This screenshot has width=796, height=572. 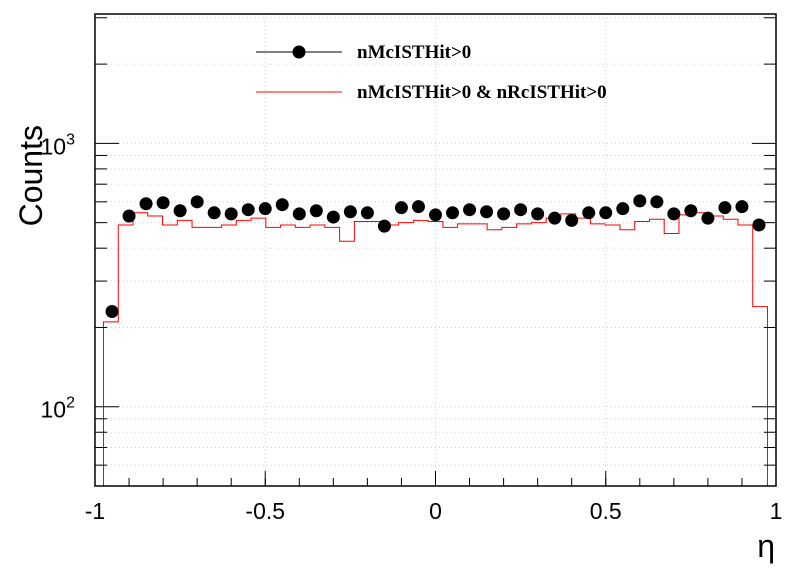 I want to click on x-tick-label: -0.5, so click(x=265, y=511).